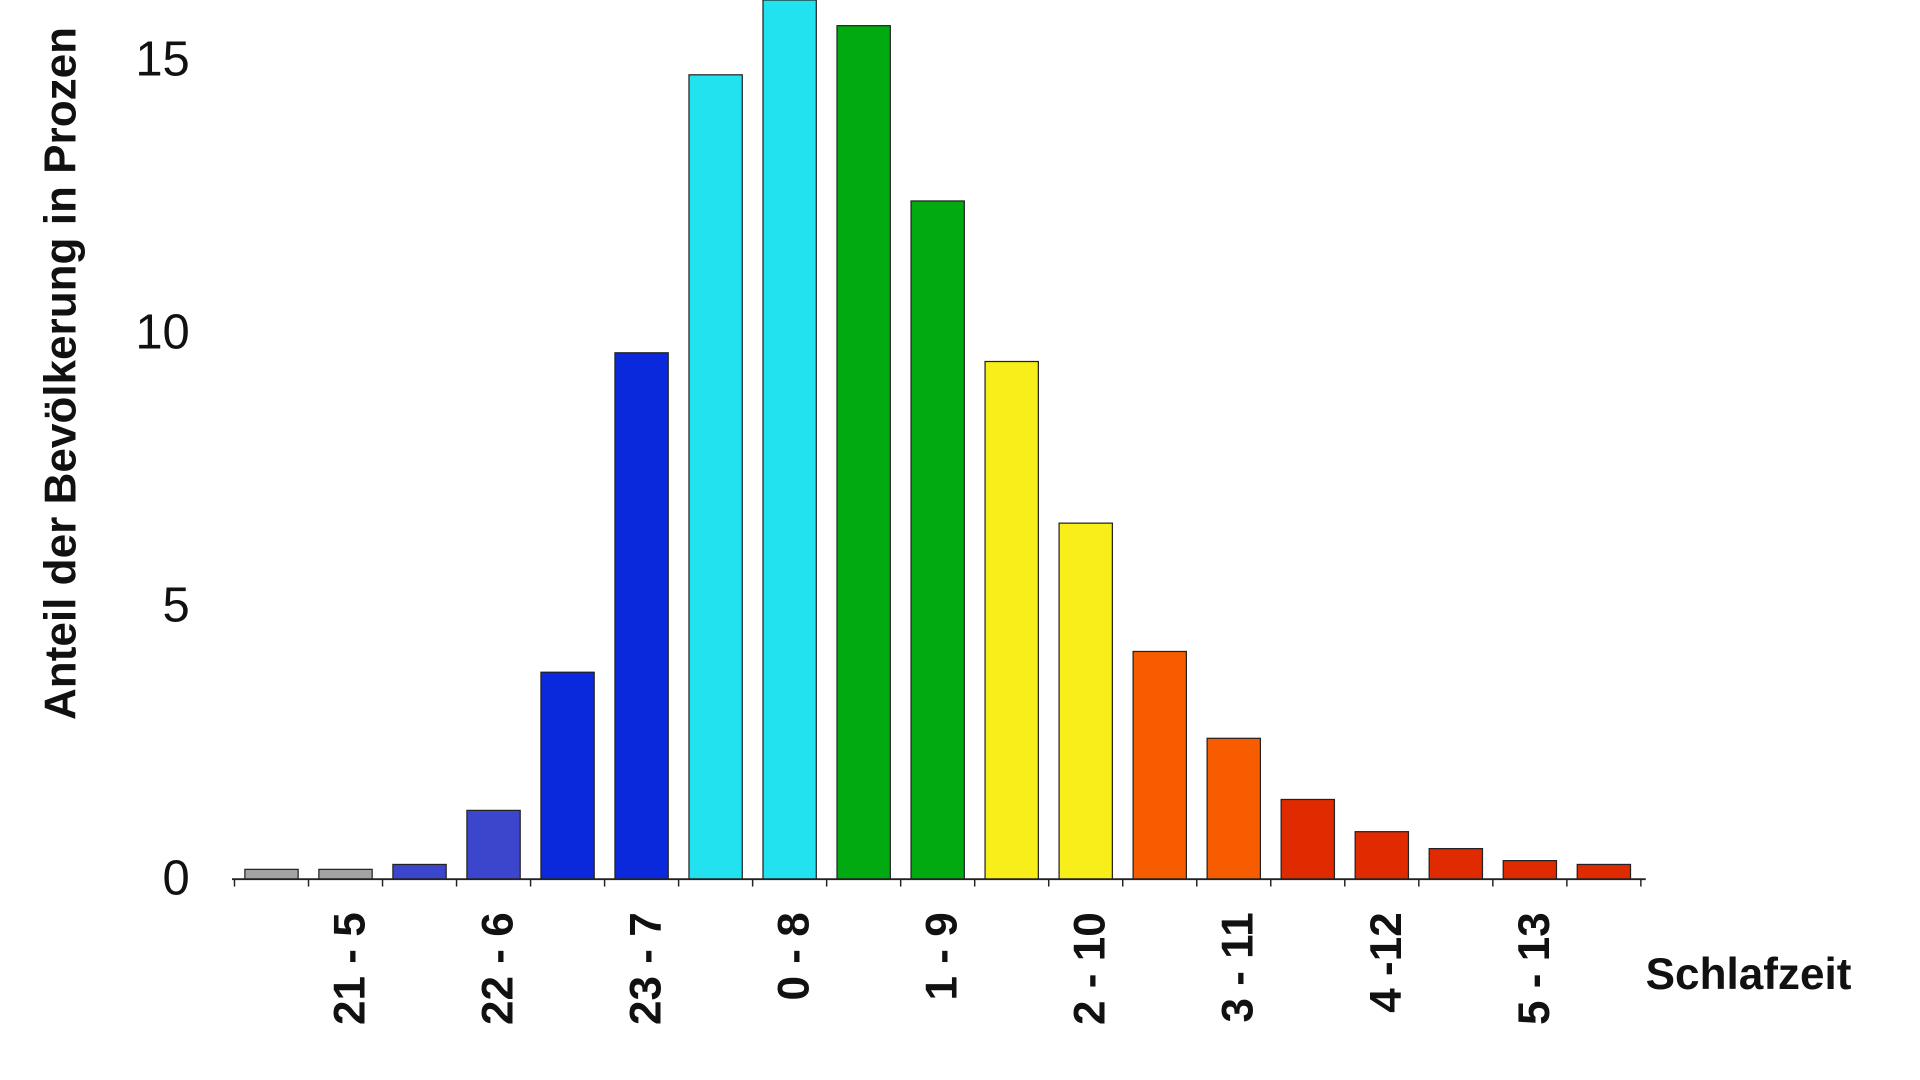 The image size is (1920, 1080). What do you see at coordinates (176, 879) in the screenshot?
I see `y-tick-label: 0` at bounding box center [176, 879].